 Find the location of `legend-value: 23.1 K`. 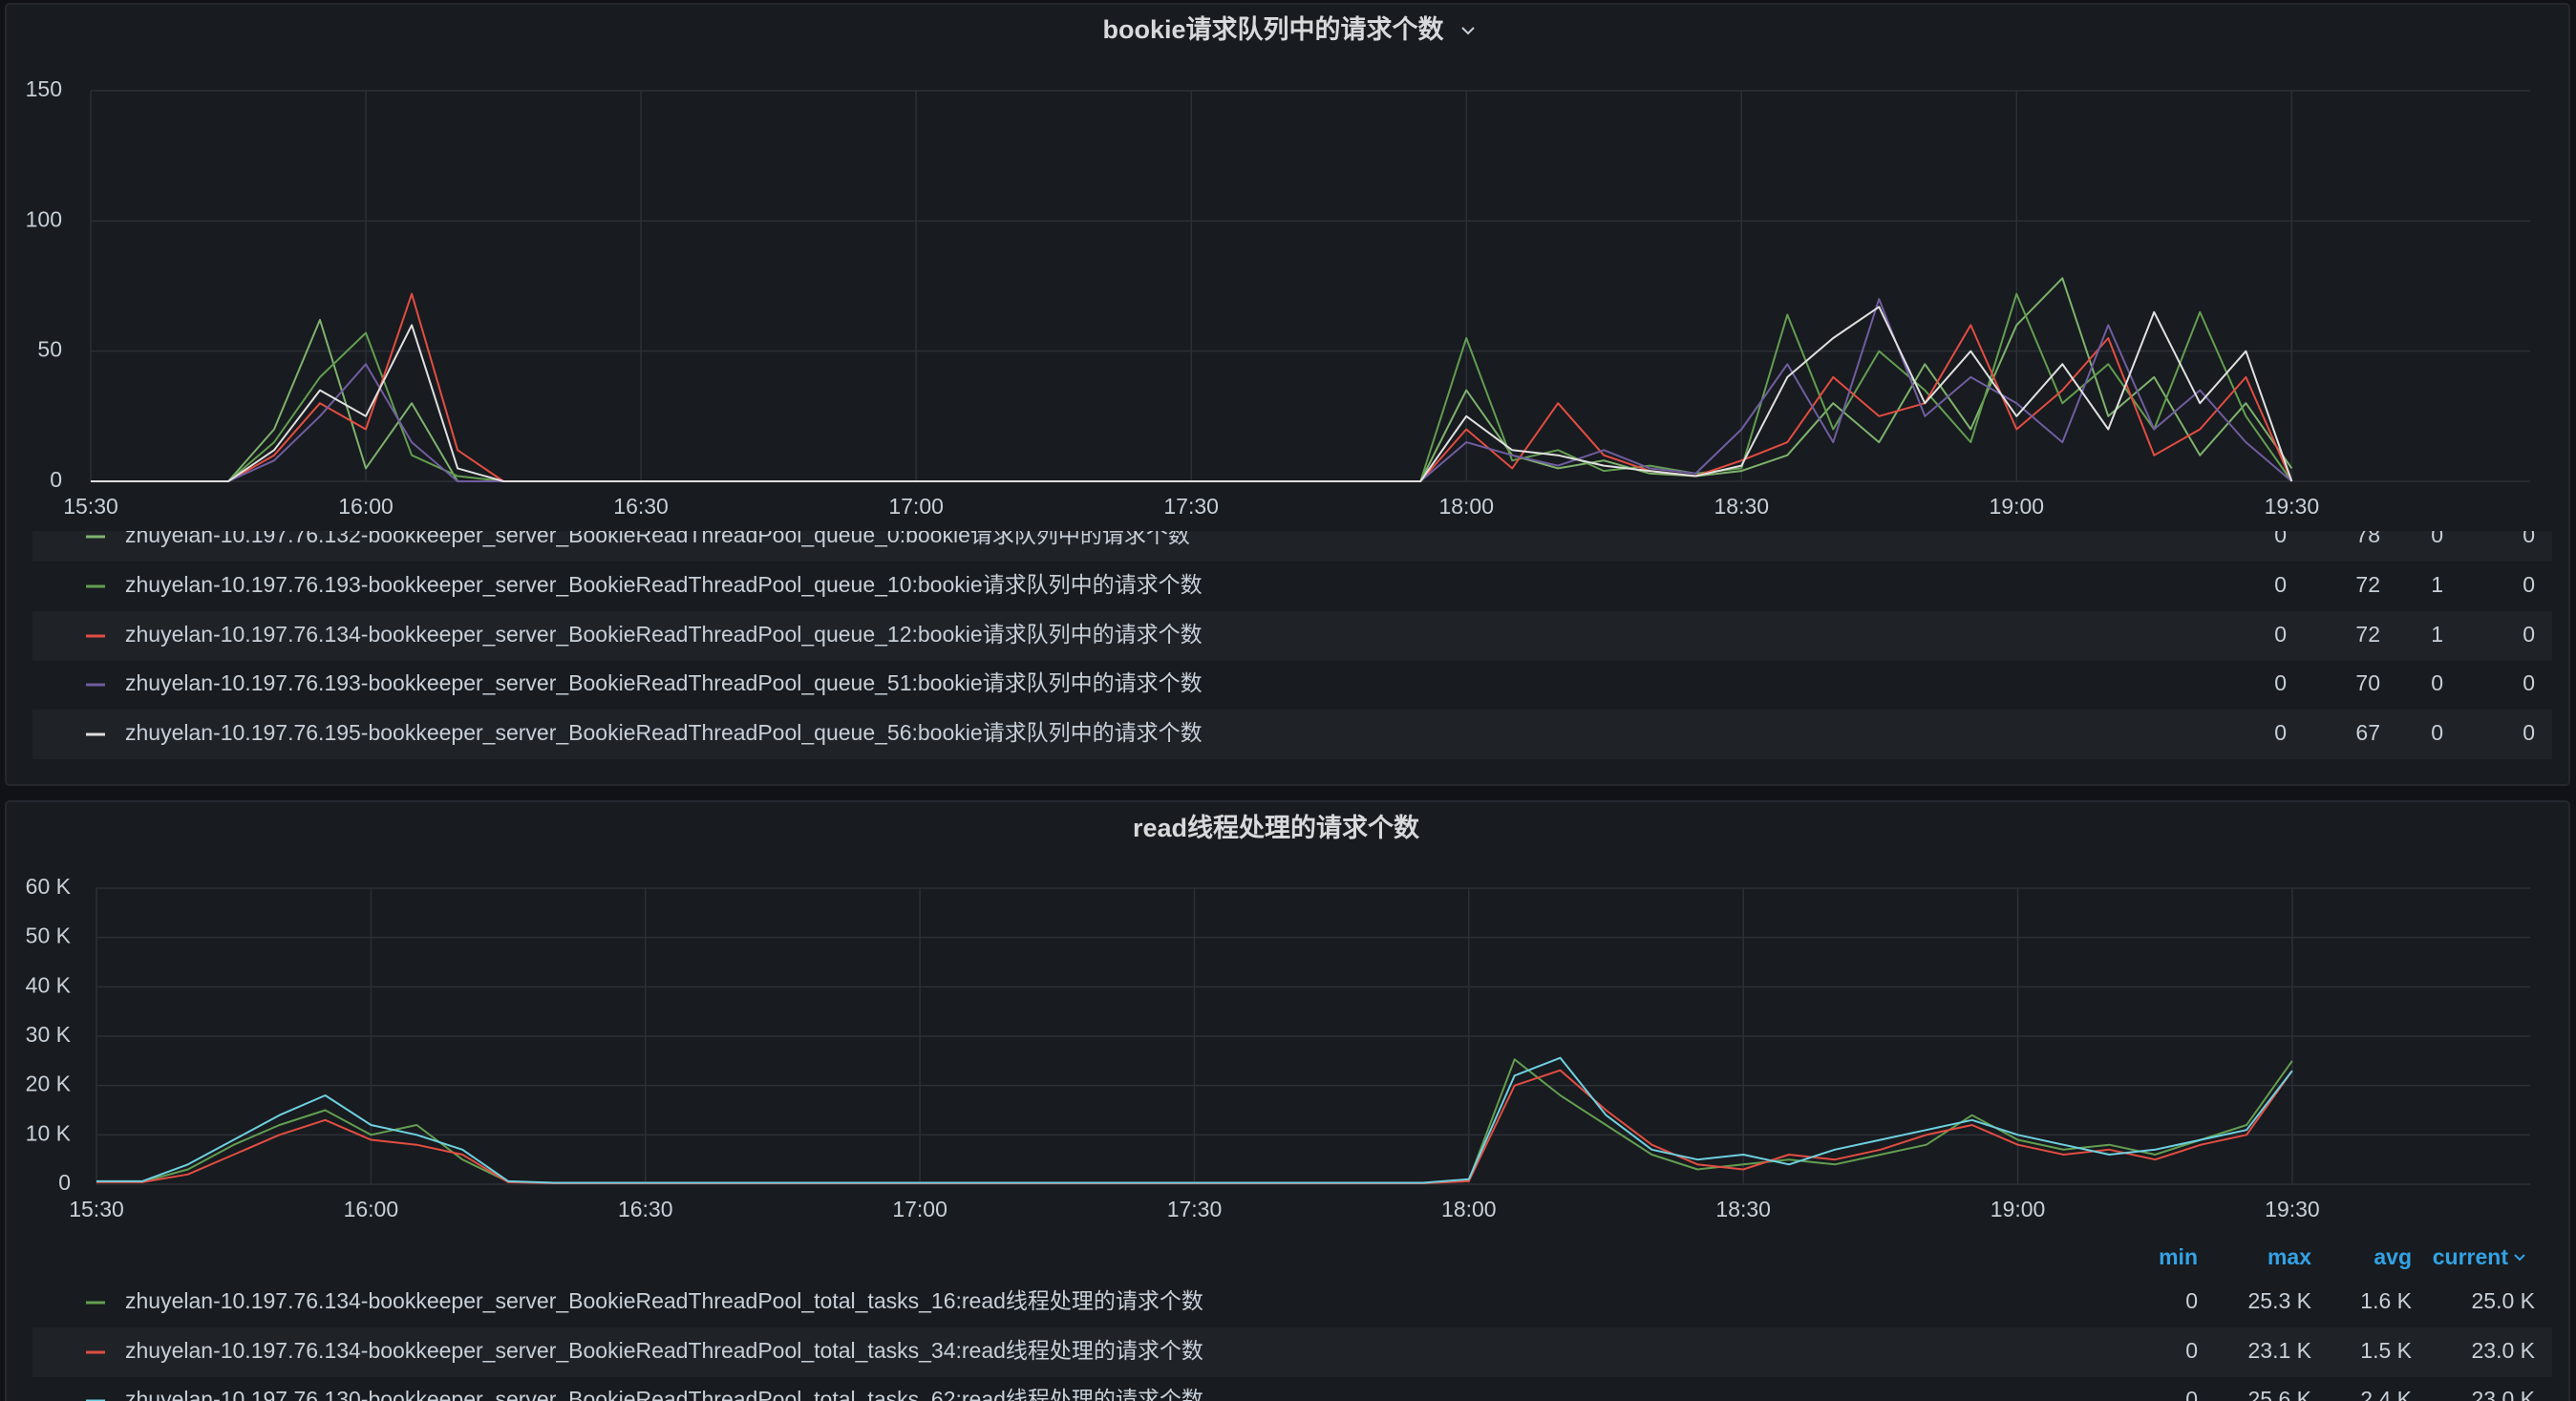

legend-value: 23.1 K is located at coordinates (2280, 1350).